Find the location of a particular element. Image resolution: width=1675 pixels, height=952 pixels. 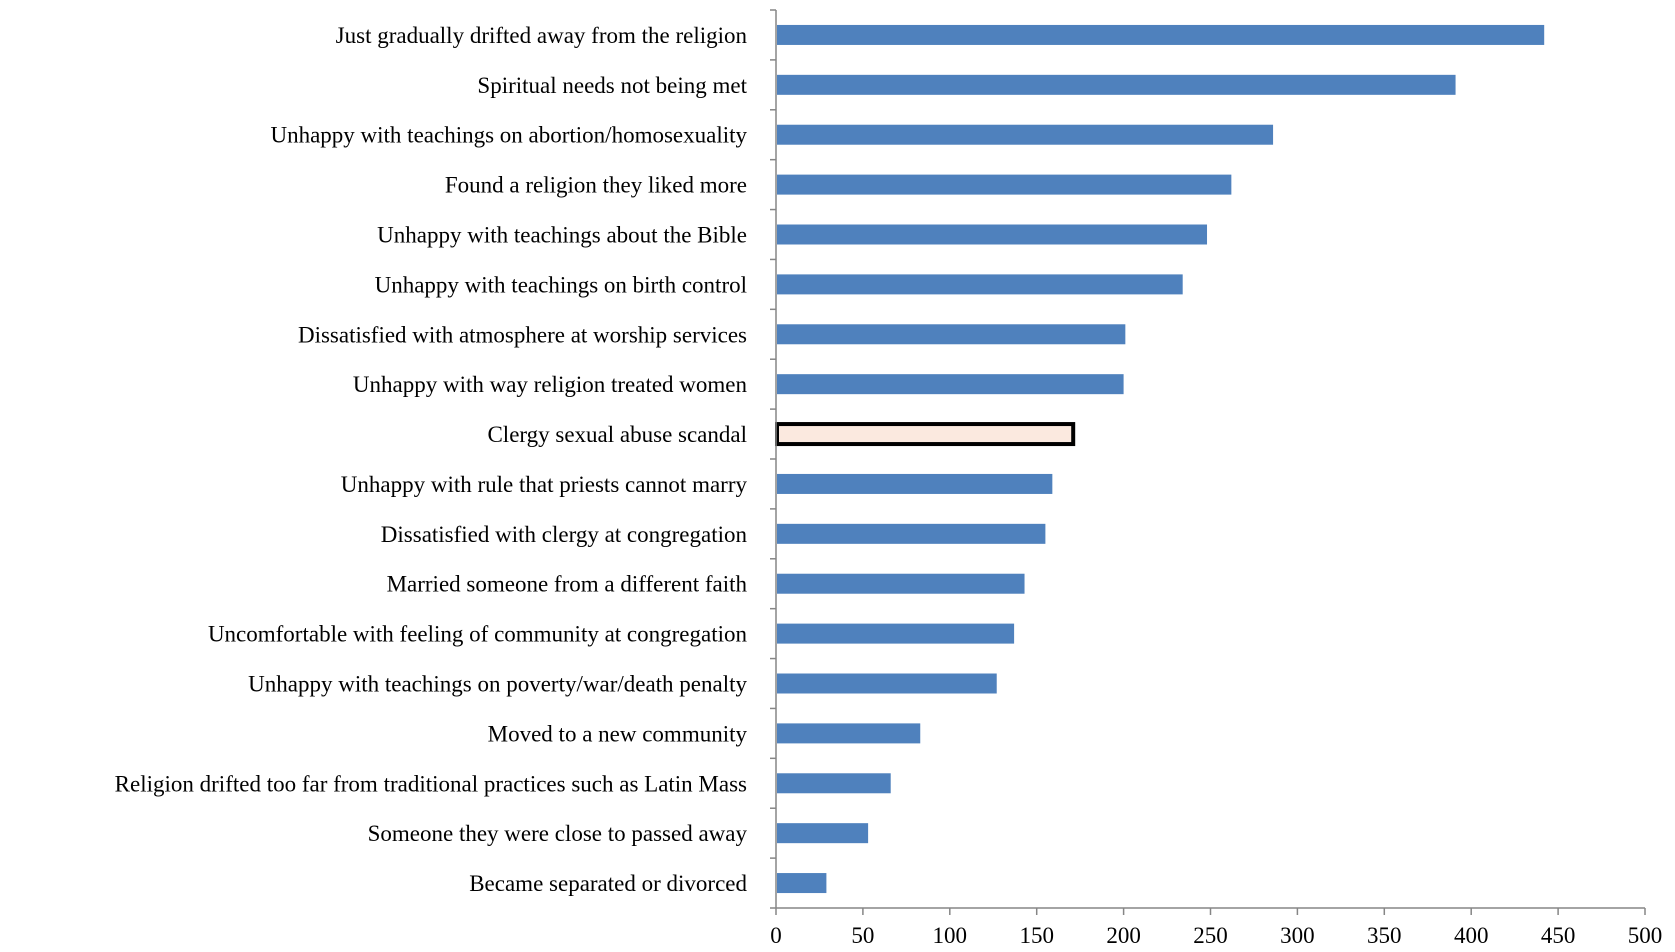

bar-moved-to-a-new-community is located at coordinates (849, 733).